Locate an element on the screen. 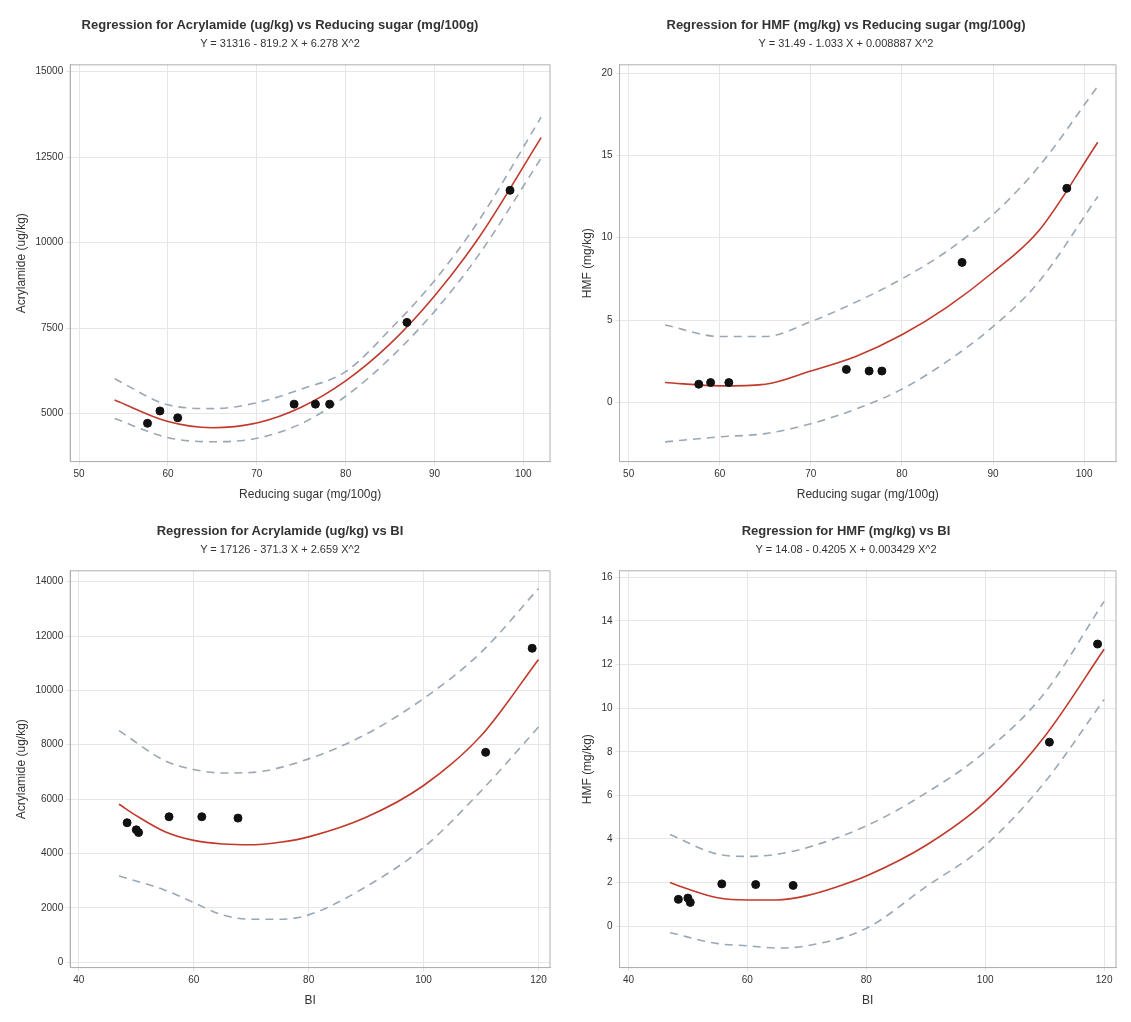 Image resolution: width=1131 pixels, height=1022 pixels. y-tick-label: 14000 is located at coordinates (49, 581).